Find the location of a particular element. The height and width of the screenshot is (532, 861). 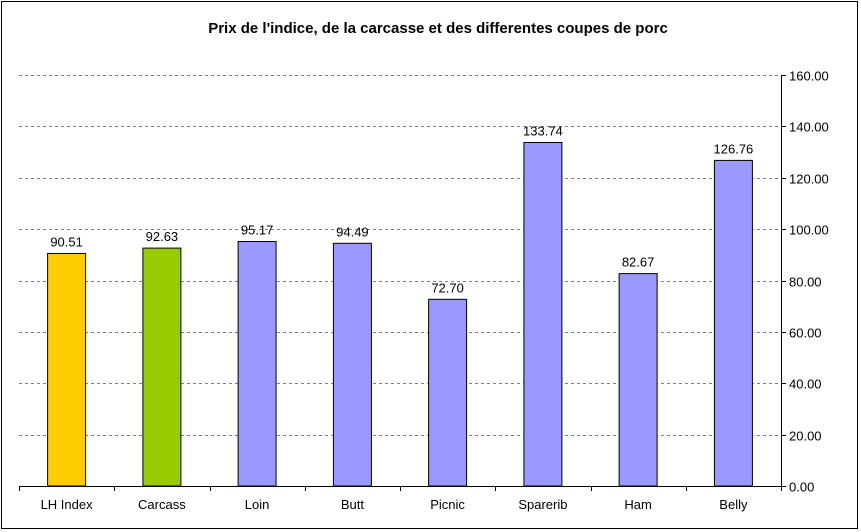

y-tick-label: 100.00 is located at coordinates (809, 230).